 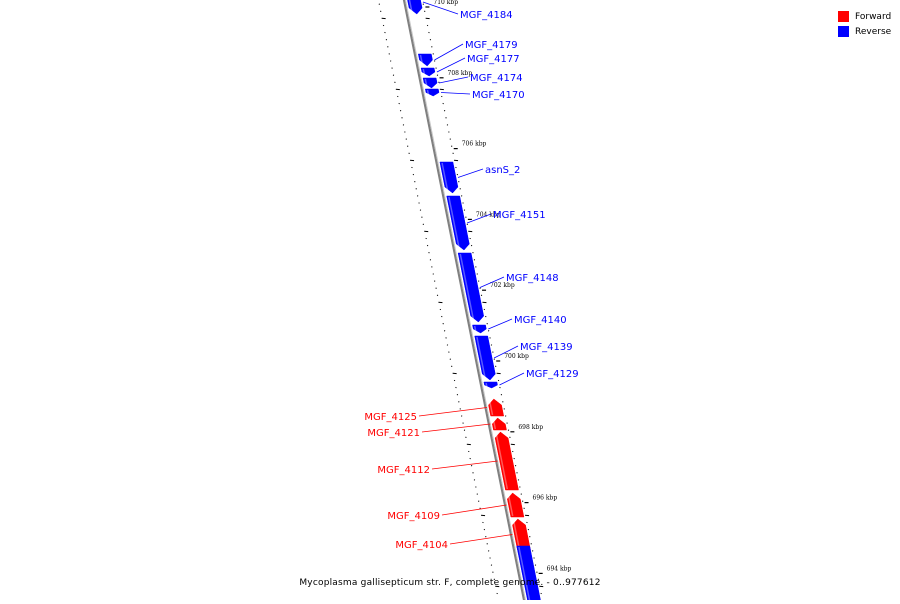 What do you see at coordinates (545, 498) in the screenshot?
I see `kbp-tick-label: 696 kbp` at bounding box center [545, 498].